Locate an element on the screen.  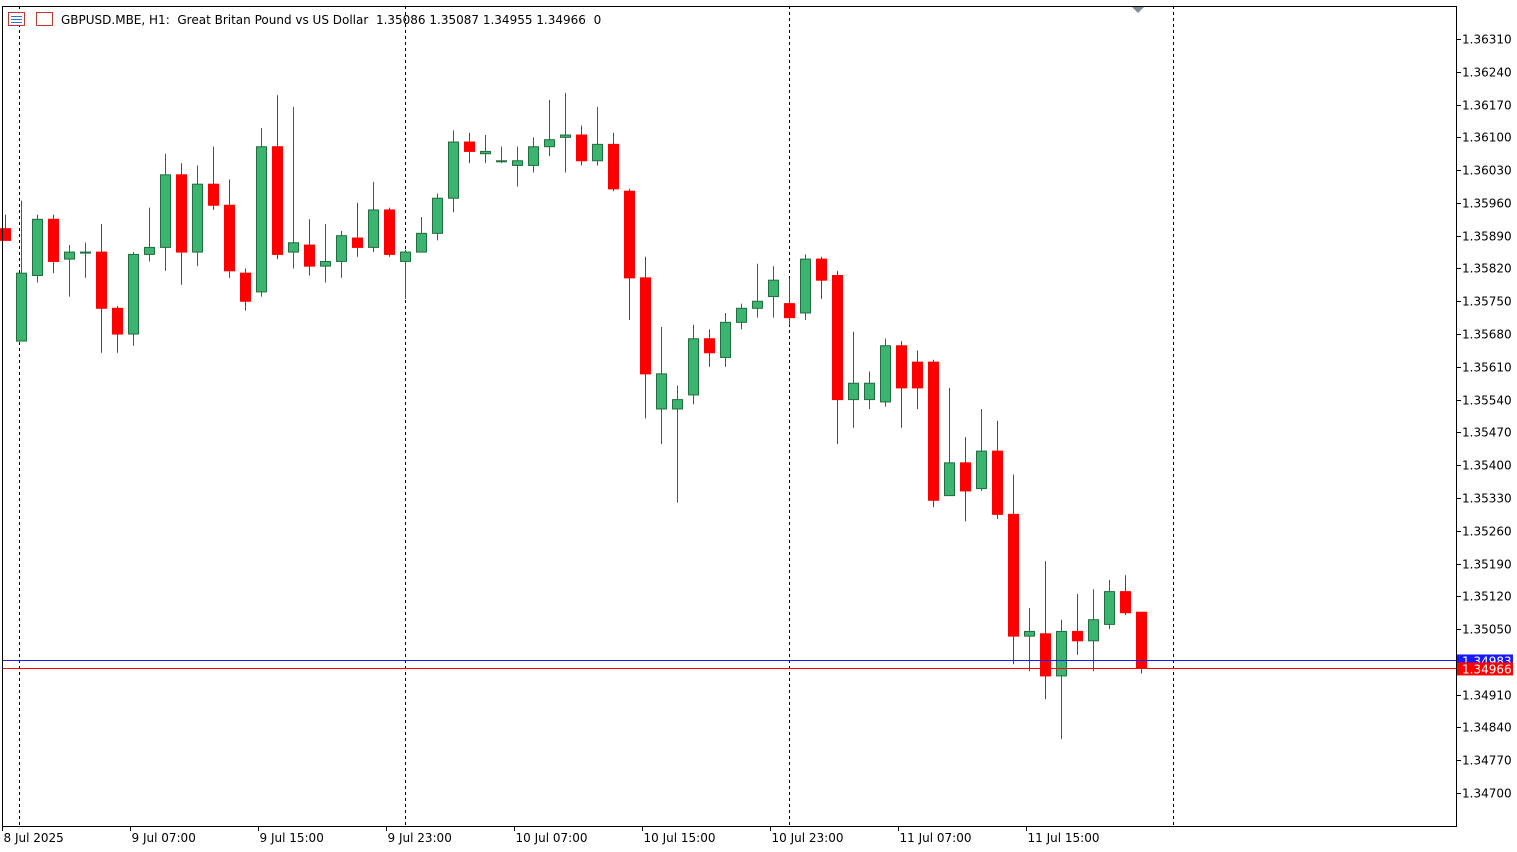
x-tick-label: 9 Jul 23:00 is located at coordinates (420, 838).